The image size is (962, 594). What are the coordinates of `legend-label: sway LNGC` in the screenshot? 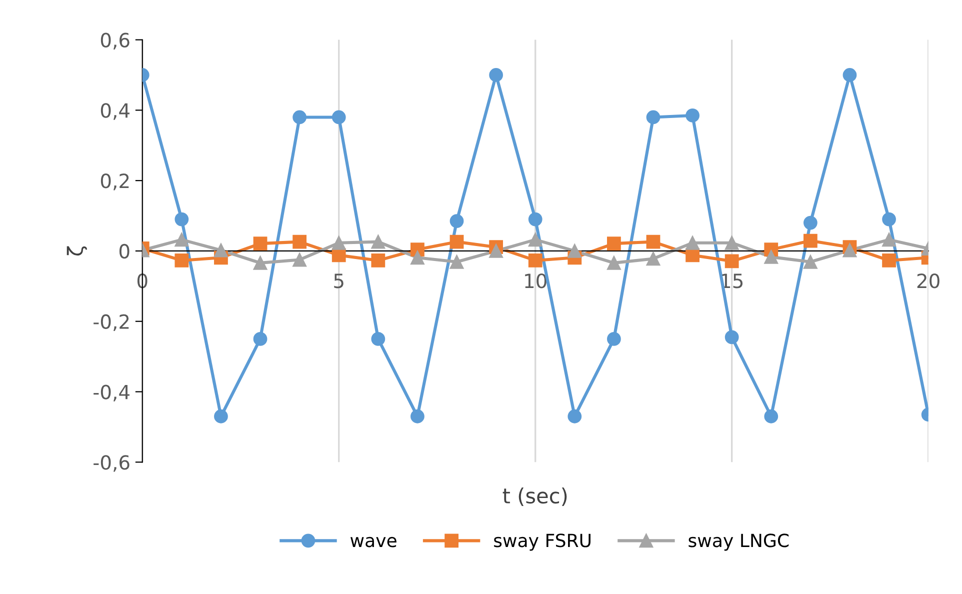 It's located at (738, 542).